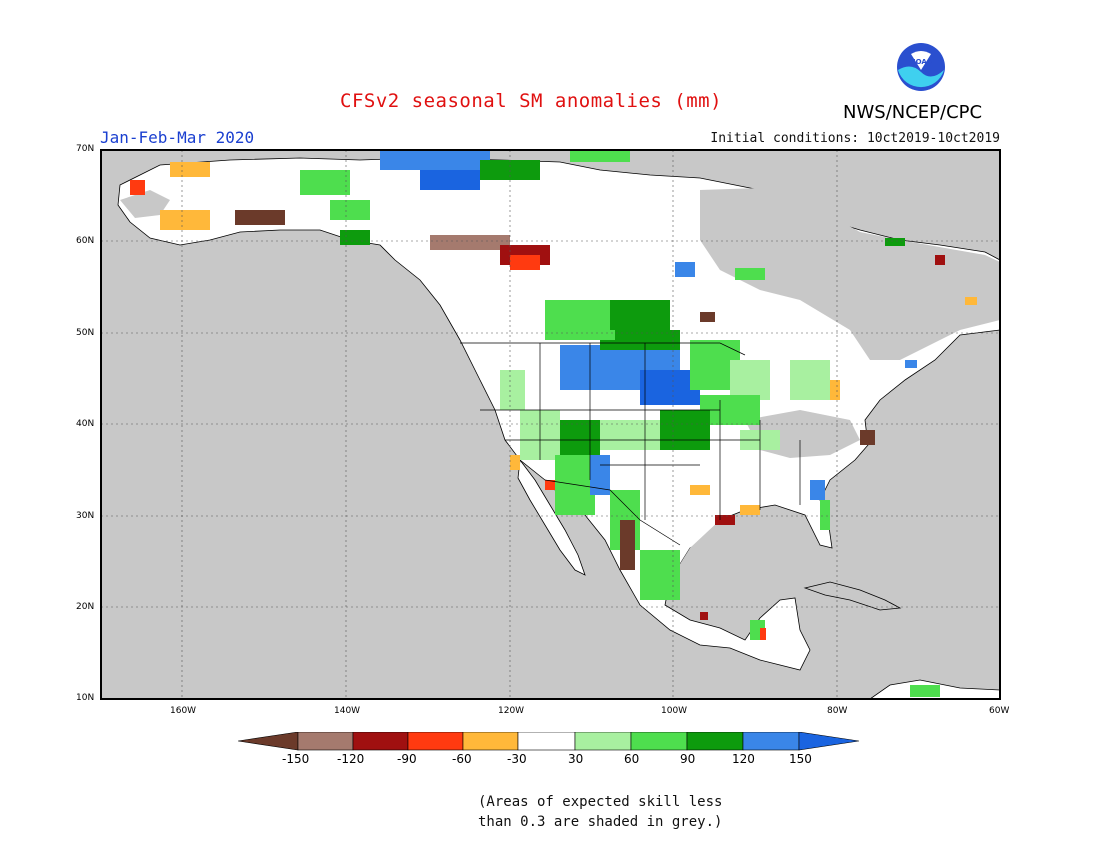 The image size is (1100, 850). Describe the element at coordinates (850, 274) in the screenshot. I see `grey-zone-canada-east` at that location.